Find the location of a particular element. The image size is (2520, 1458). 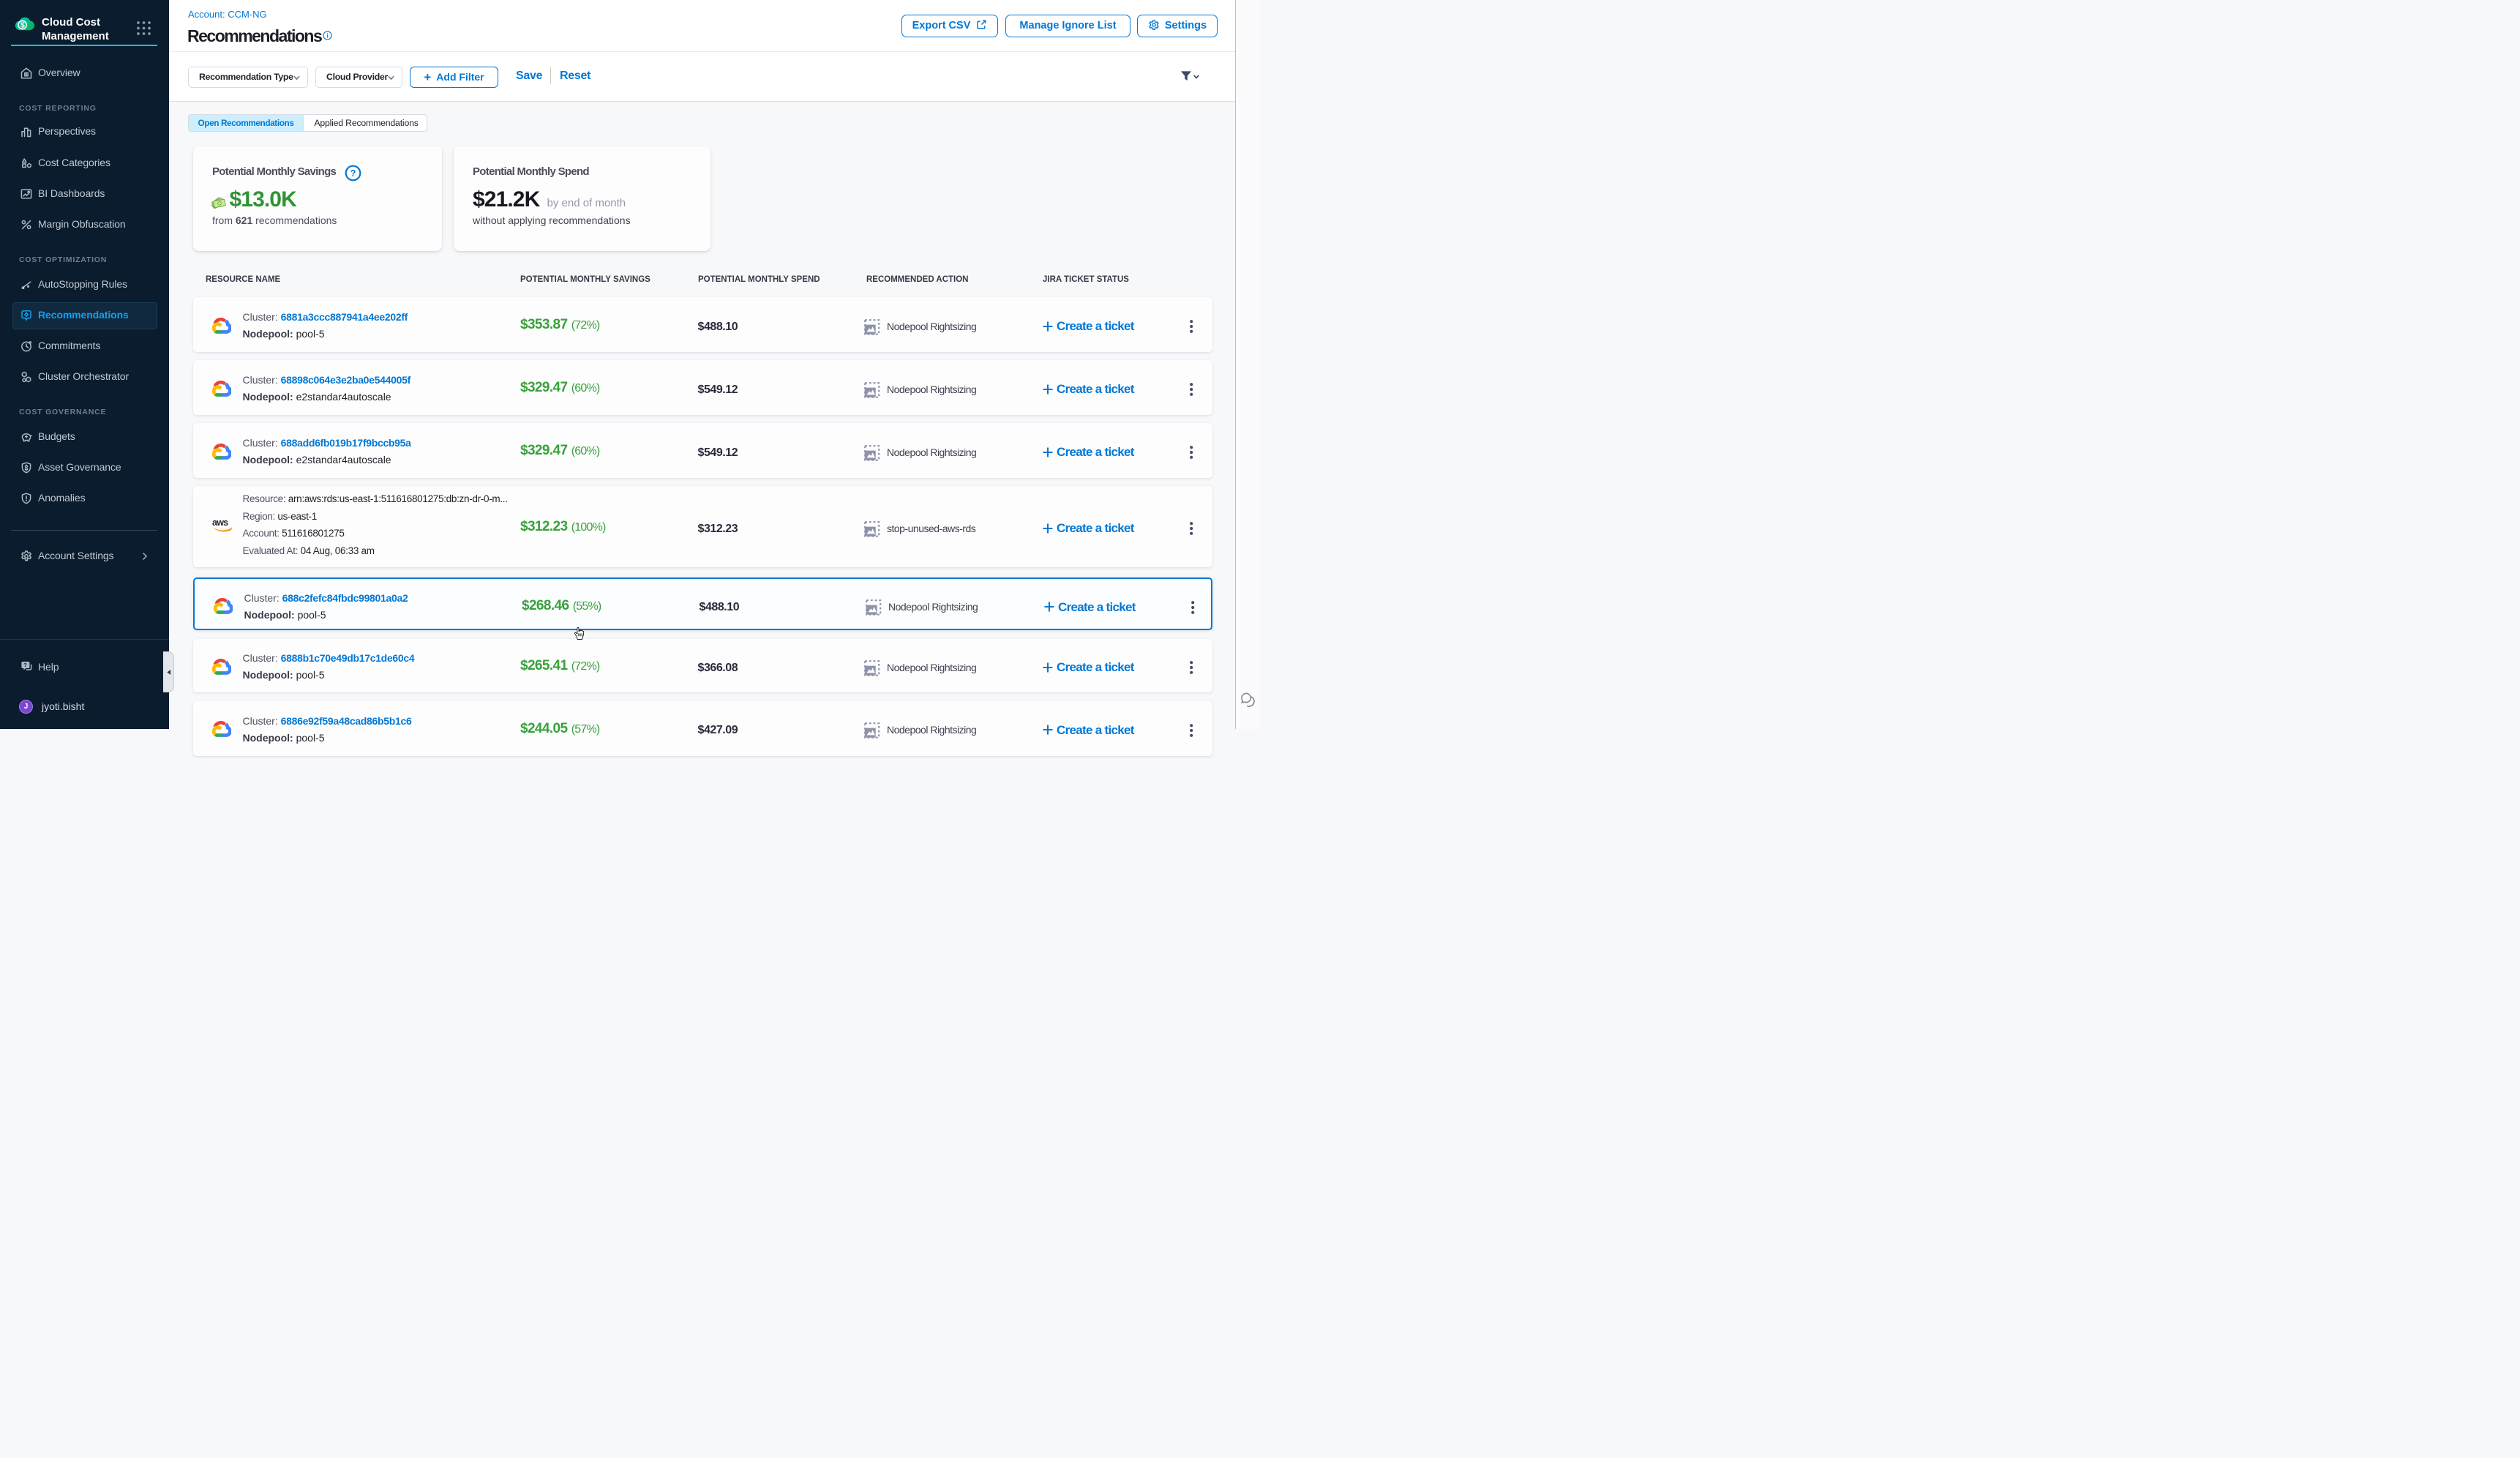

svg-text: aws is located at coordinates (220, 523).